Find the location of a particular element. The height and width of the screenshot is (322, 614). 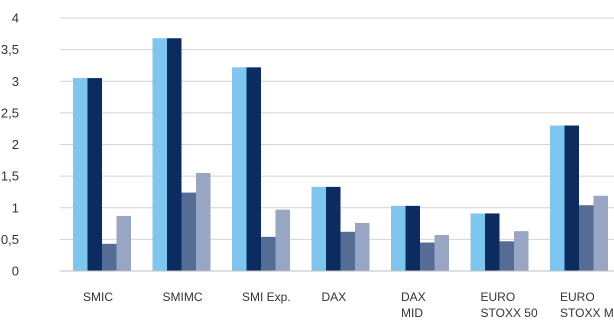

x-category-label: SMI Exp. is located at coordinates (266, 297).